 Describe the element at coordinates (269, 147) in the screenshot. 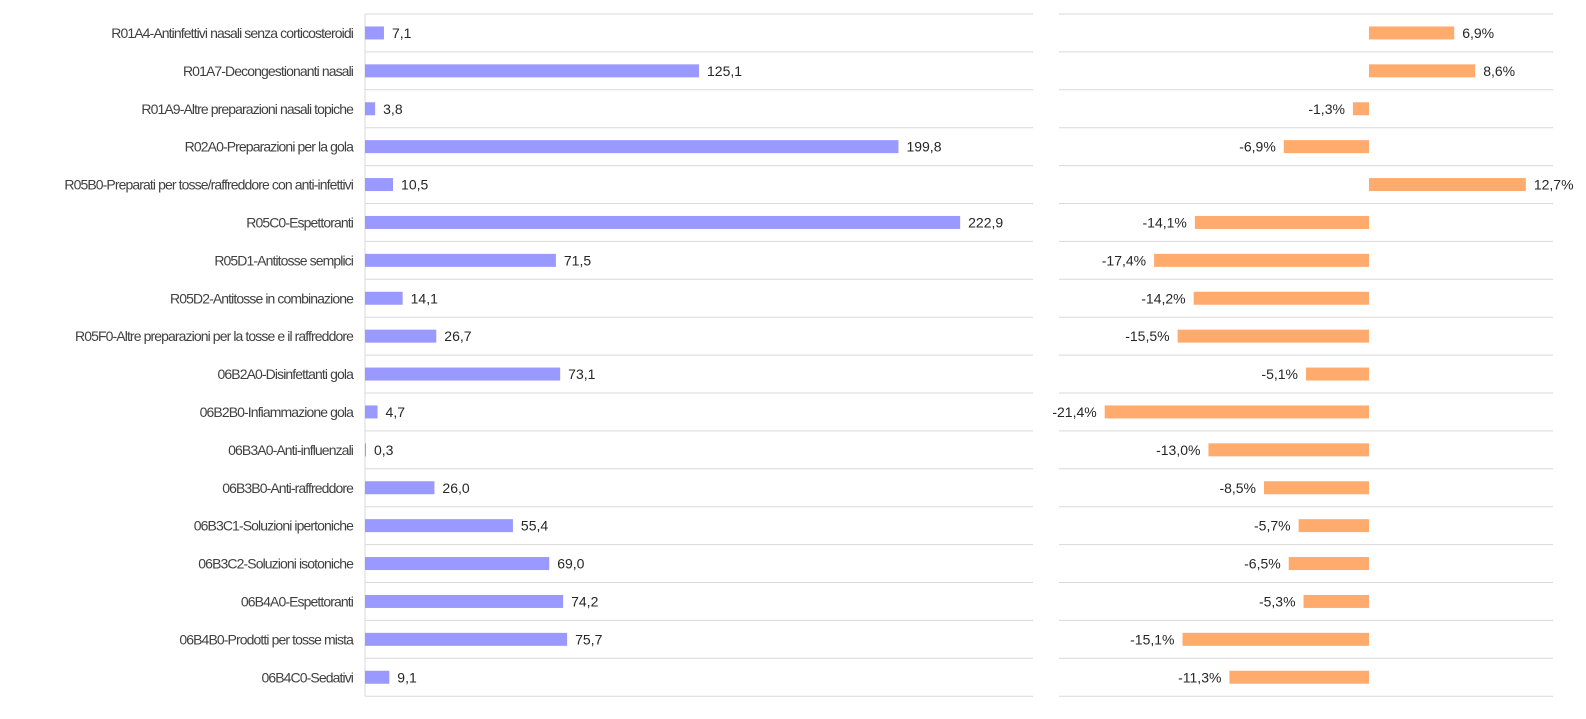

I see `category-label: R02A0-Preparazioni per la gola` at that location.